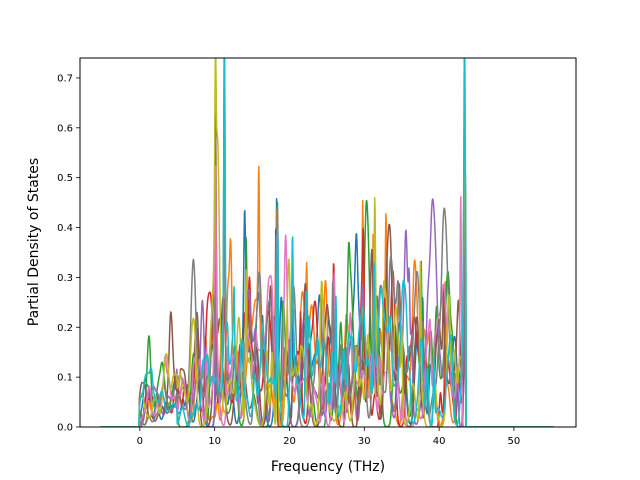  I want to click on y-axis-label: Partial Density of States, so click(34, 242).